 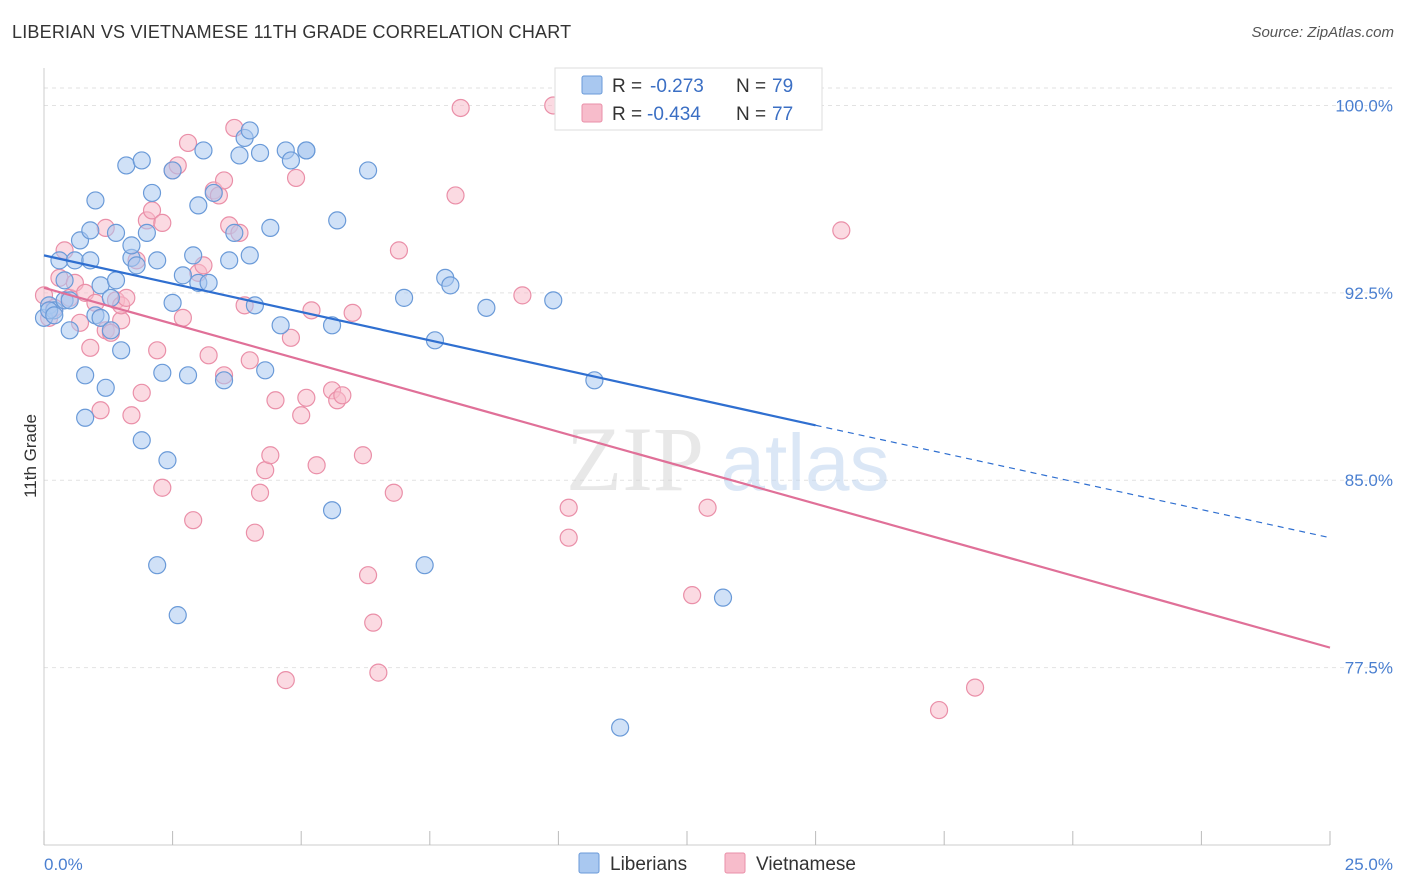 I want to click on legend-box: R = -0.273 N = 79 R = -0.434 N = 77, so click(x=688, y=99).